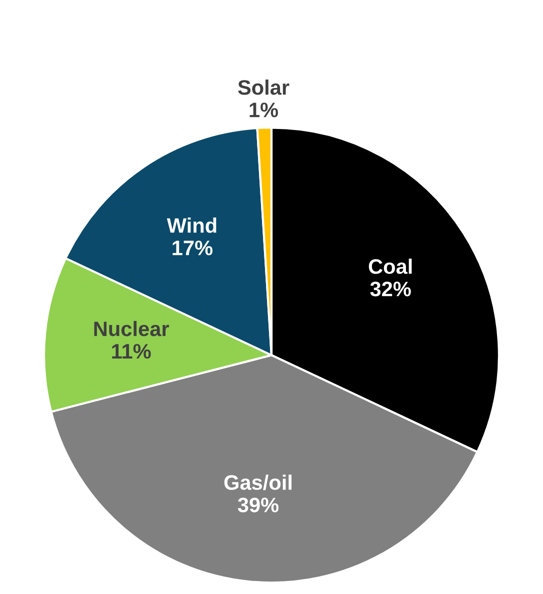 This screenshot has width=543, height=594. Describe the element at coordinates (131, 351) in the screenshot. I see `data-label: 11%` at that location.